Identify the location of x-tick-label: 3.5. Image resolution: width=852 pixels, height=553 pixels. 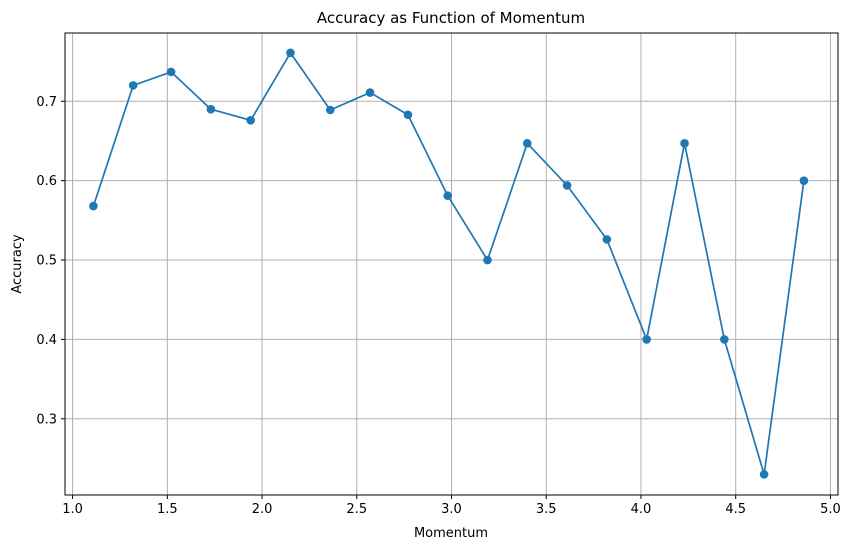
(546, 509).